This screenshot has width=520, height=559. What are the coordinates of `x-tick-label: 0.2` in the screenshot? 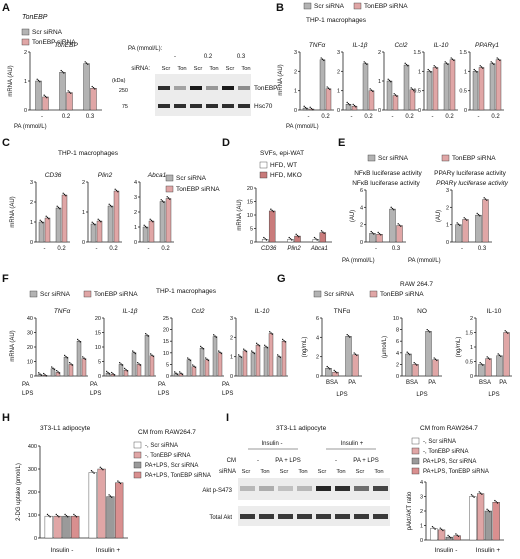 It's located at (449, 117).